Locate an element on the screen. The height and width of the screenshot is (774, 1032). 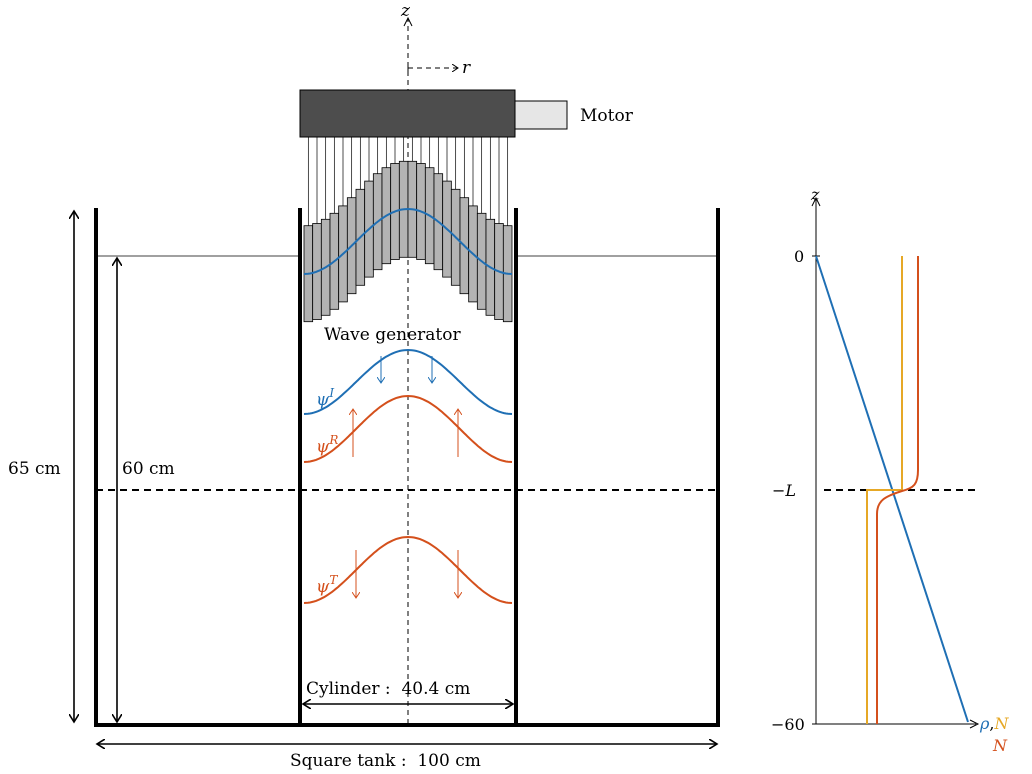
motor-body is located at coordinates (407, 113).